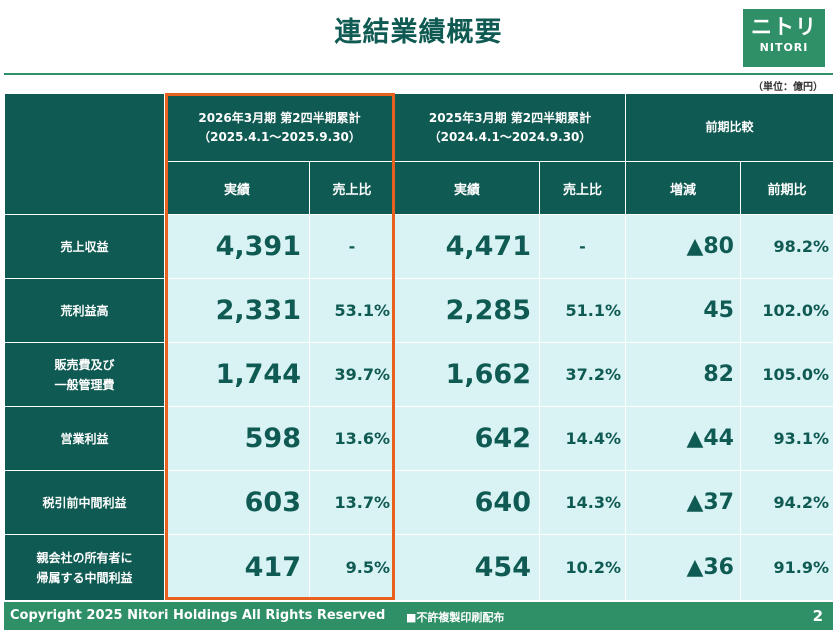  I want to click on change-value: ▲37, so click(683, 502).